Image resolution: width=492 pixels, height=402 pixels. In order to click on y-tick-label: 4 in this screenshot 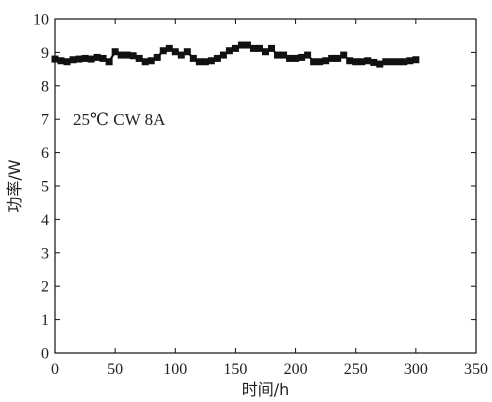, I will do `click(45, 220)`.